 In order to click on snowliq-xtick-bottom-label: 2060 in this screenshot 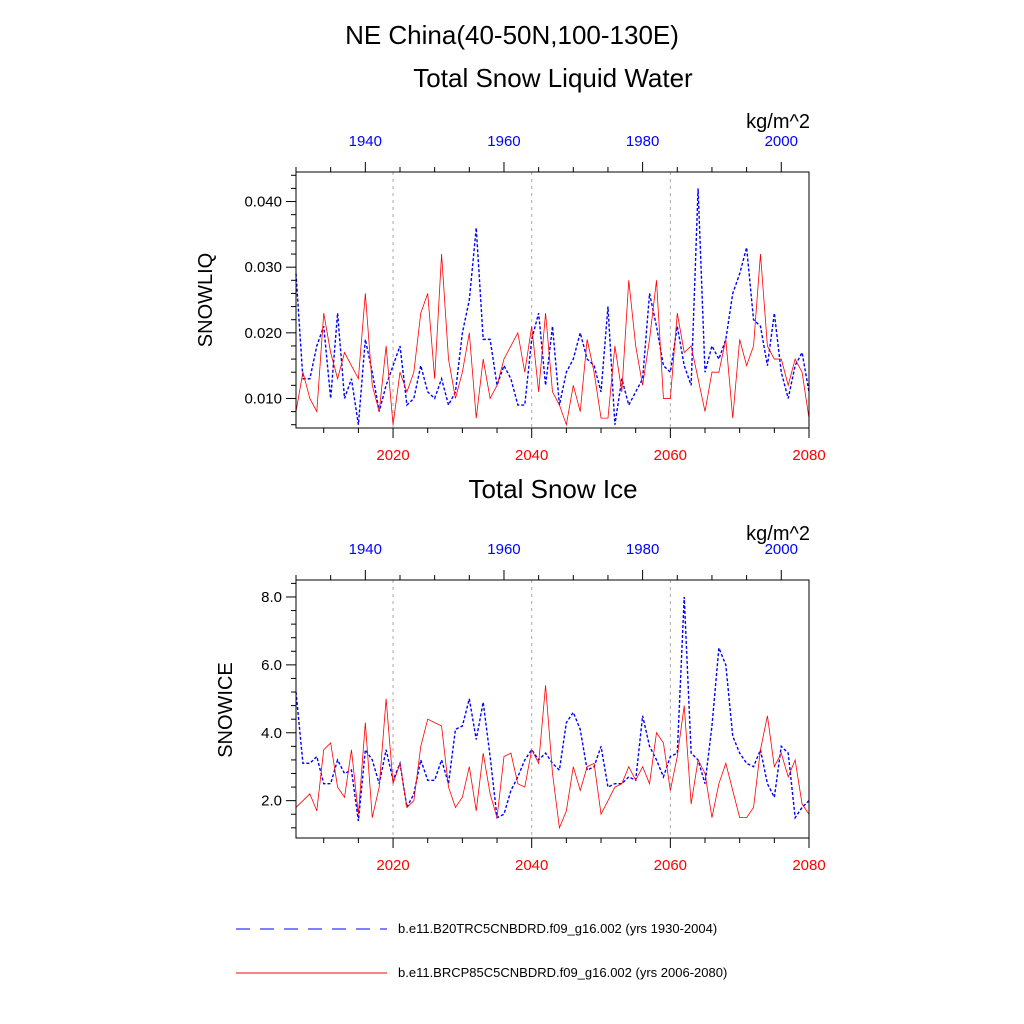, I will do `click(670, 455)`.